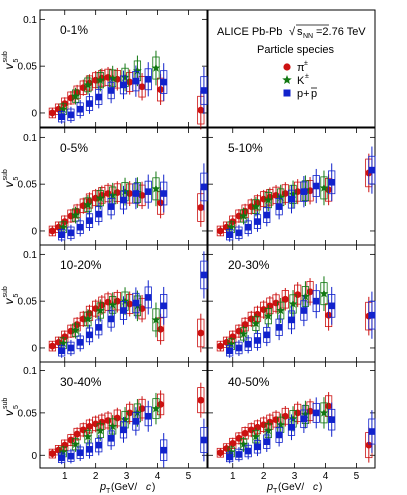 This screenshot has height=495, width=407. Describe the element at coordinates (291, 421) in the screenshot. I see `panel-40-50%: 1 2 3 4 5 40-50%` at that location.